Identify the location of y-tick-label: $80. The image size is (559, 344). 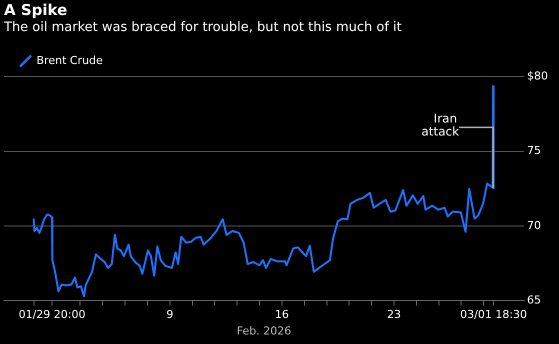
(537, 75).